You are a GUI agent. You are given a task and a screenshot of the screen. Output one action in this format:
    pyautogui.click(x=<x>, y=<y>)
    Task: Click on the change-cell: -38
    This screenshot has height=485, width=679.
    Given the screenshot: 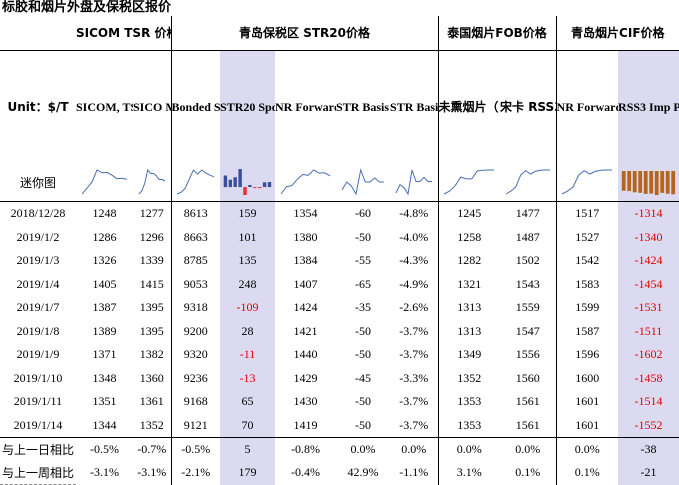 What is the action you would take?
    pyautogui.click(x=648, y=449)
    